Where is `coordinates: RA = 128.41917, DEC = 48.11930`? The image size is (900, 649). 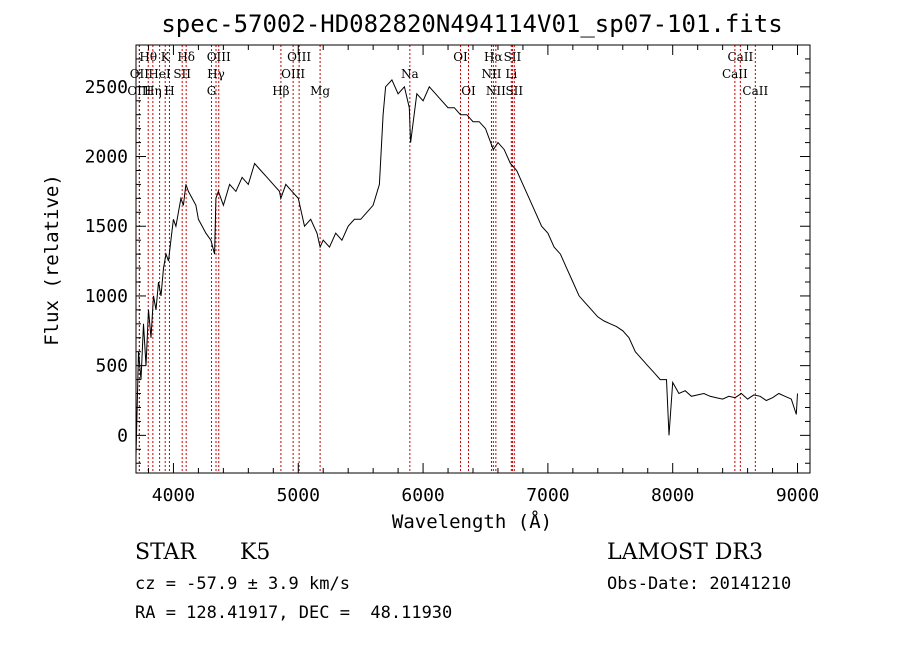 coordinates: RA = 128.41917, DEC = 48.11930 is located at coordinates (294, 613).